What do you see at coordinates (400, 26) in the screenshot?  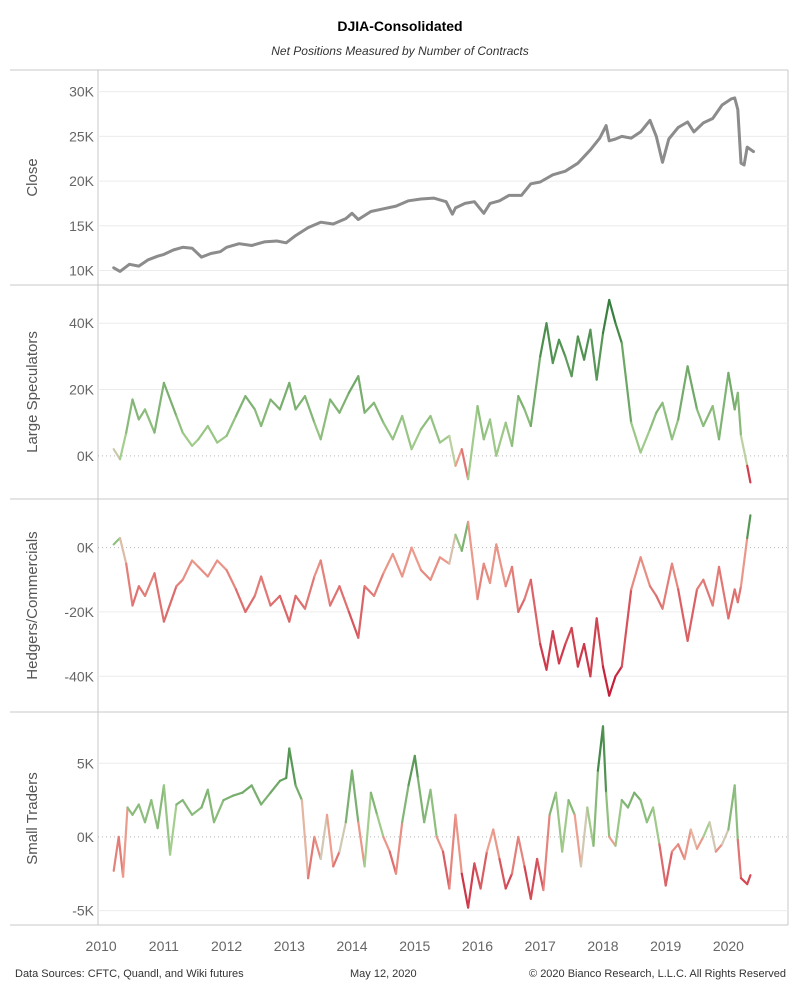 I see `chart-title: DJIA-Consolidated` at bounding box center [400, 26].